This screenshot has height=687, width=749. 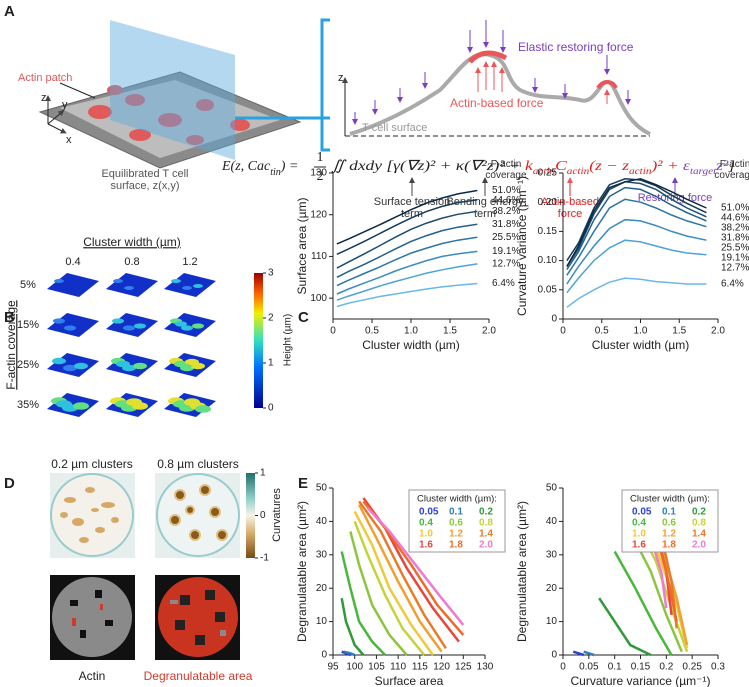 I want to click on legend-entry: 0.6, so click(x=456, y=523).